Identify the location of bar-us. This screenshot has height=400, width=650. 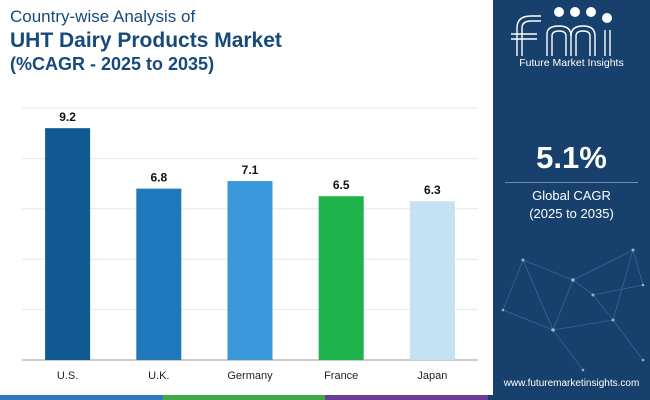
(68, 244).